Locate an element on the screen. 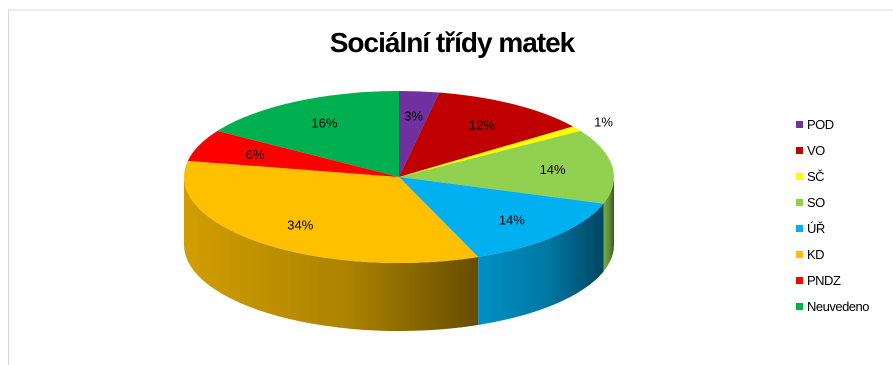  legend-label-pndz: PNDZ is located at coordinates (824, 280).